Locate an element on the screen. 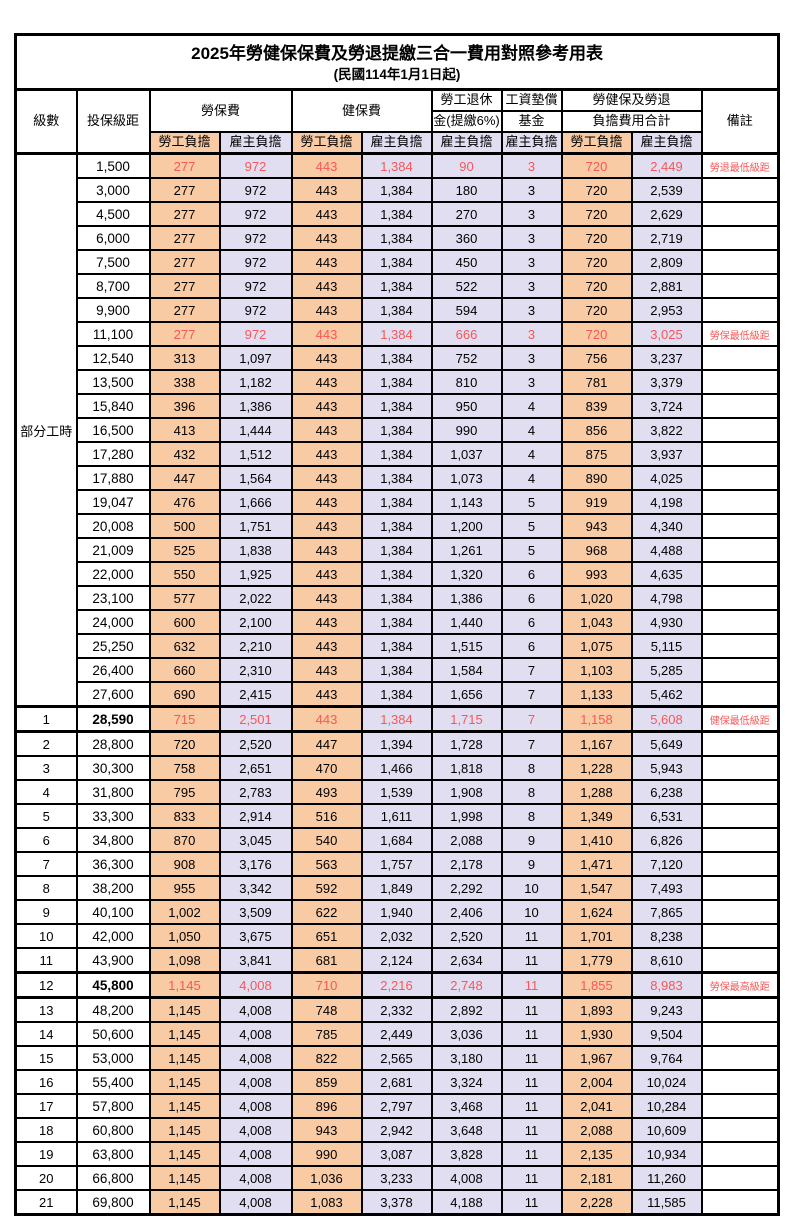 The image size is (791, 1216). total-employee-cell: 1,288 is located at coordinates (596, 792).